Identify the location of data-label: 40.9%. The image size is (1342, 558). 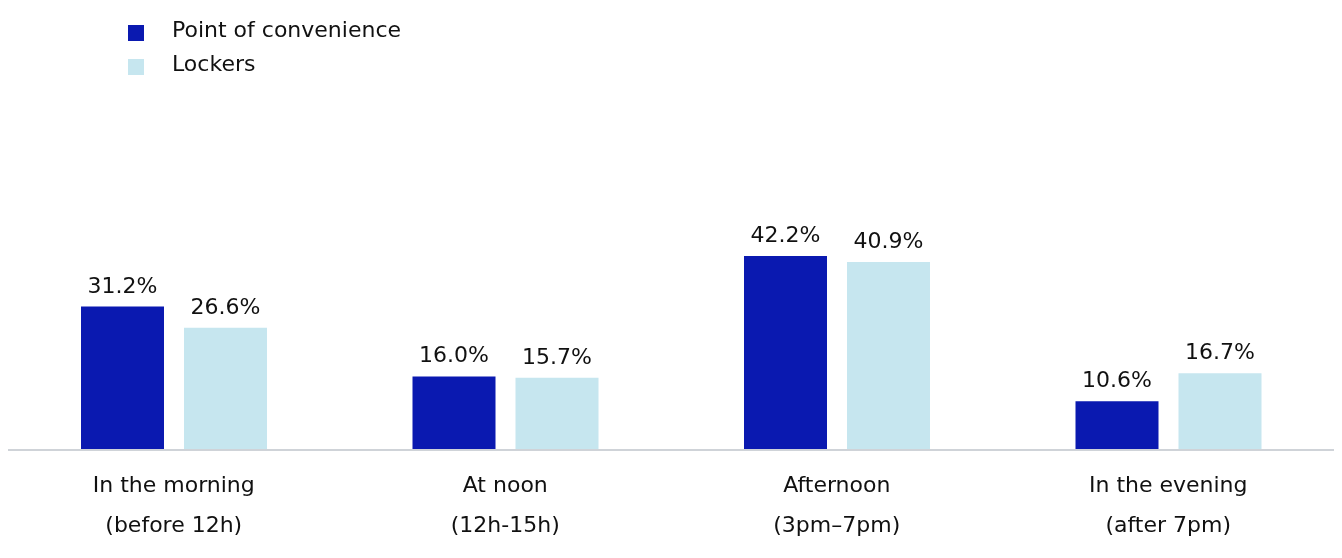
(888, 240).